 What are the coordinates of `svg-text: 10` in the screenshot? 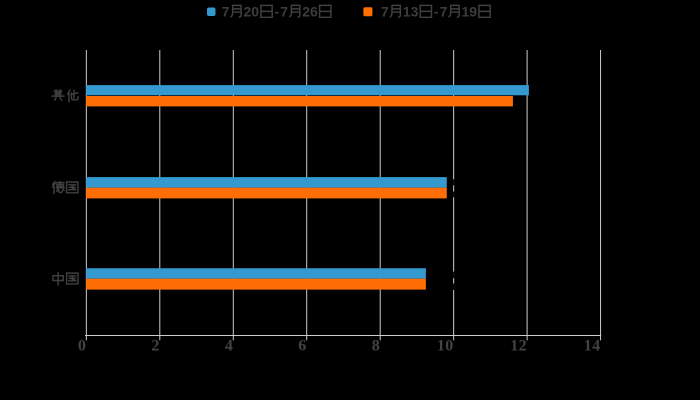 It's located at (445, 345).